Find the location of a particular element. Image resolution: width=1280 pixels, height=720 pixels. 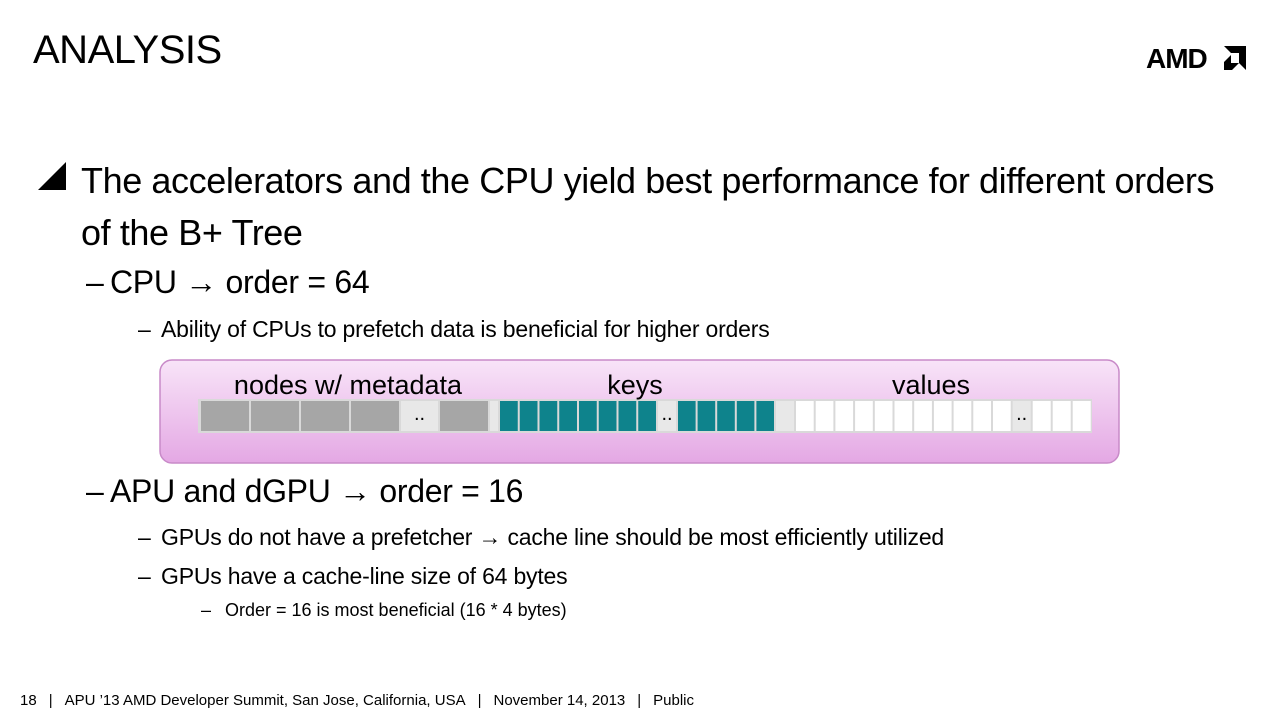

classification: Public is located at coordinates (674, 700).